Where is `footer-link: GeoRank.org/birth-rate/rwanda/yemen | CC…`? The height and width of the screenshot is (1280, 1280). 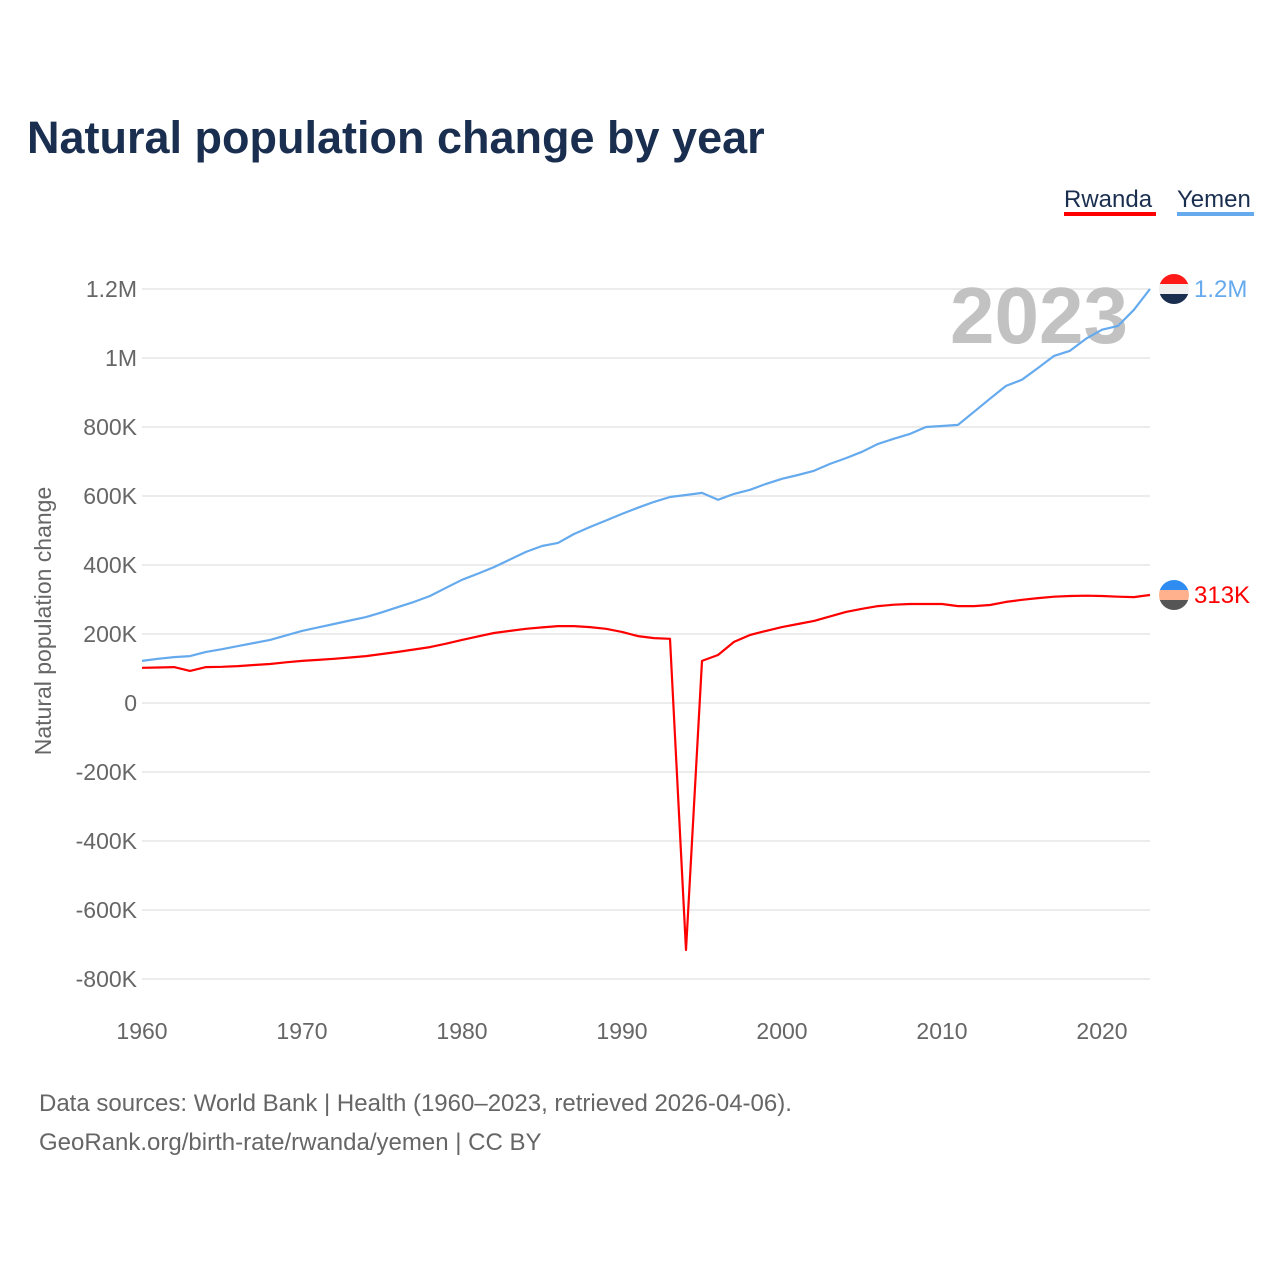
footer-link: GeoRank.org/birth-rate/rwanda/yemen | CC… is located at coordinates (290, 1142).